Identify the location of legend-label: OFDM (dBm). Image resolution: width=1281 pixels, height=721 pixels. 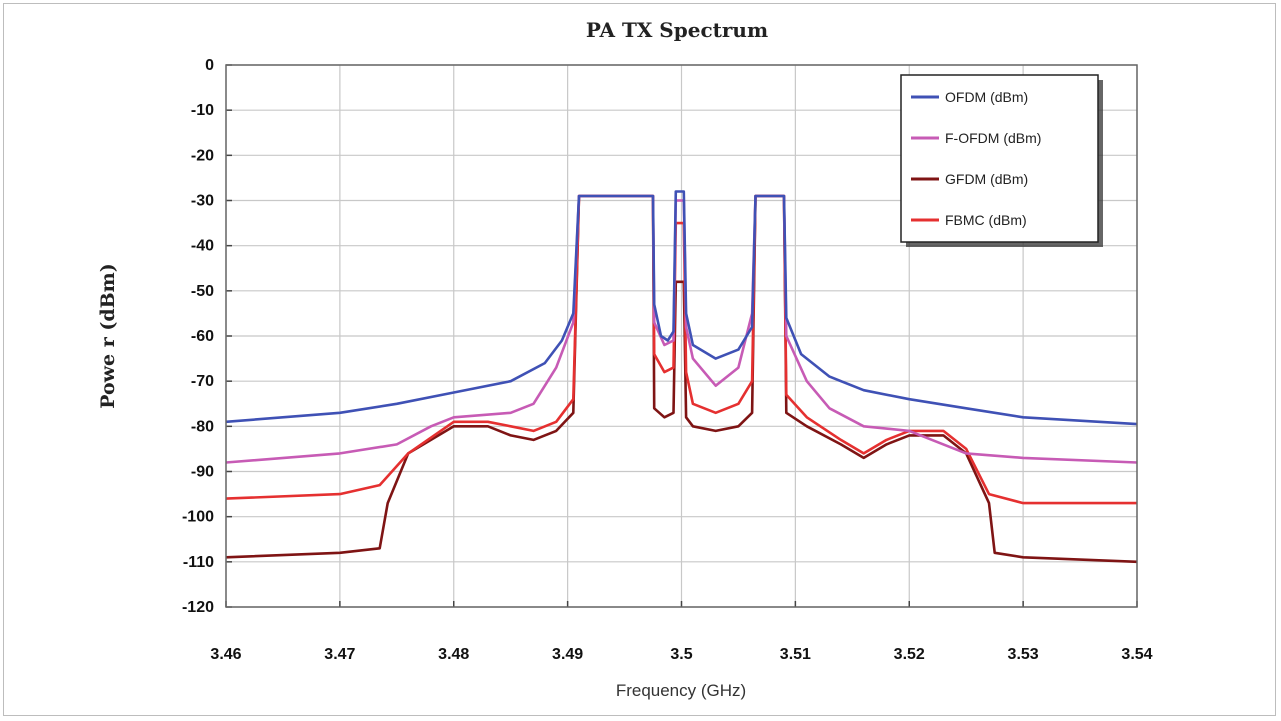
(986, 97).